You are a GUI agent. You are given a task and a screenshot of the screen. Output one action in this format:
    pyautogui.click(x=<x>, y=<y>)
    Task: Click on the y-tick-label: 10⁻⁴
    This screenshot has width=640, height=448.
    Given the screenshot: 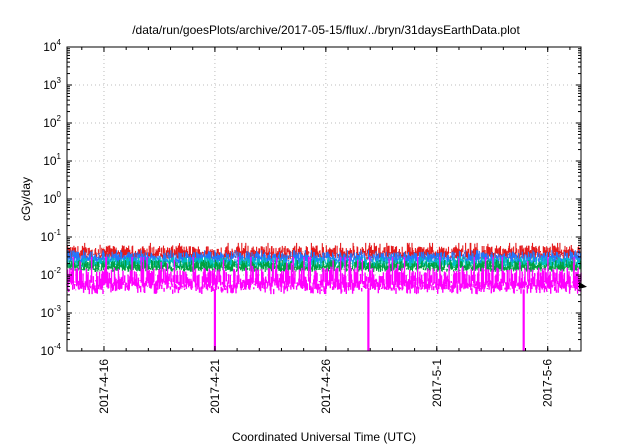 What is the action you would take?
    pyautogui.click(x=51, y=350)
    